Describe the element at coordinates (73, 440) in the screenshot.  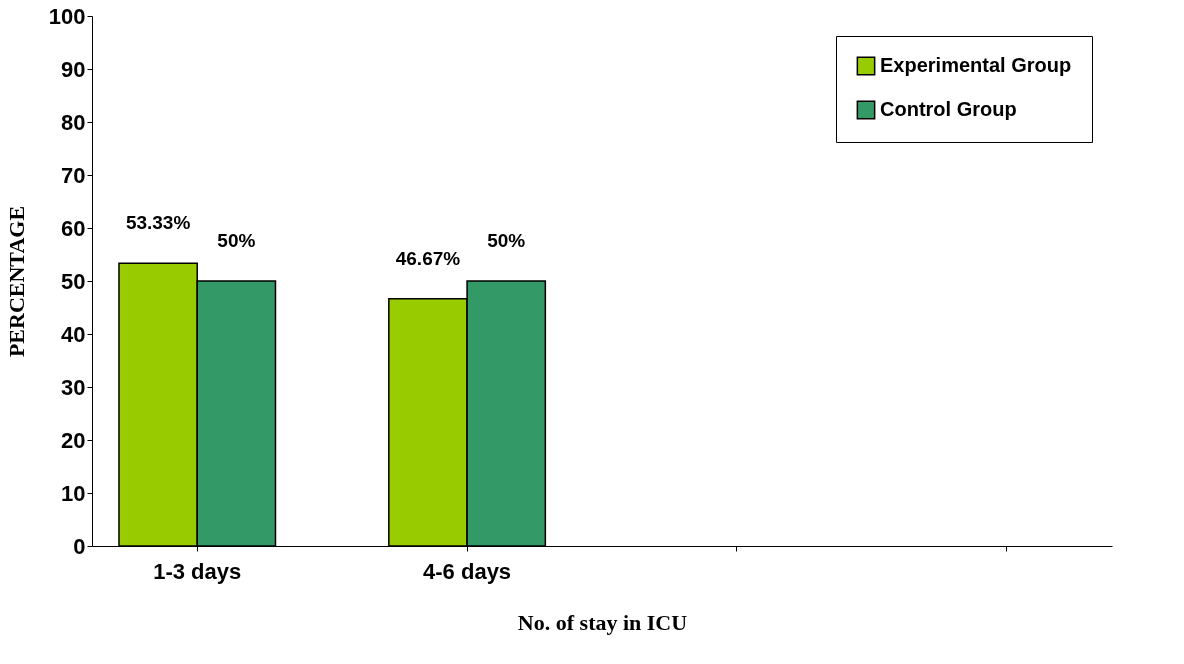
I see `y-tick-label: 20` at that location.